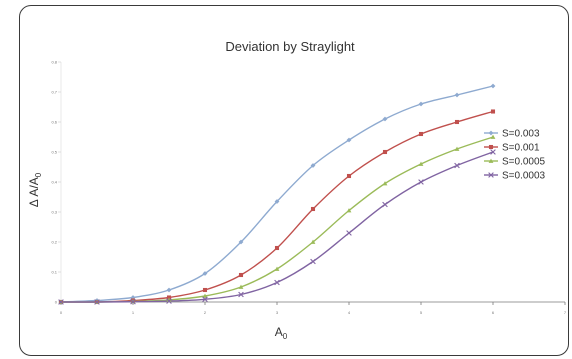 The height and width of the screenshot is (359, 572). Describe the element at coordinates (54, 92) in the screenshot. I see `y-tick-label: 0.7` at that location.